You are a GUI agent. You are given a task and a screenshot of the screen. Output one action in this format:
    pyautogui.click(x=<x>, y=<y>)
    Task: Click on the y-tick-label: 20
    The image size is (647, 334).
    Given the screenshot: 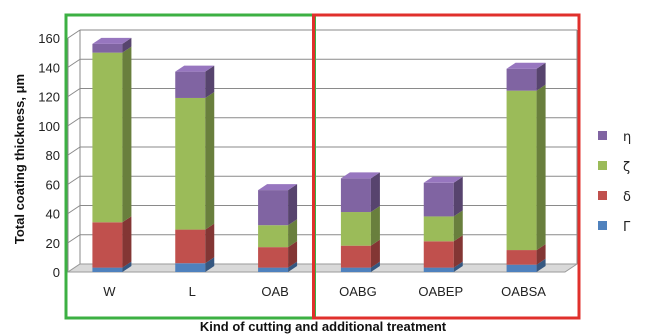 What is the action you would take?
    pyautogui.click(x=53, y=243)
    